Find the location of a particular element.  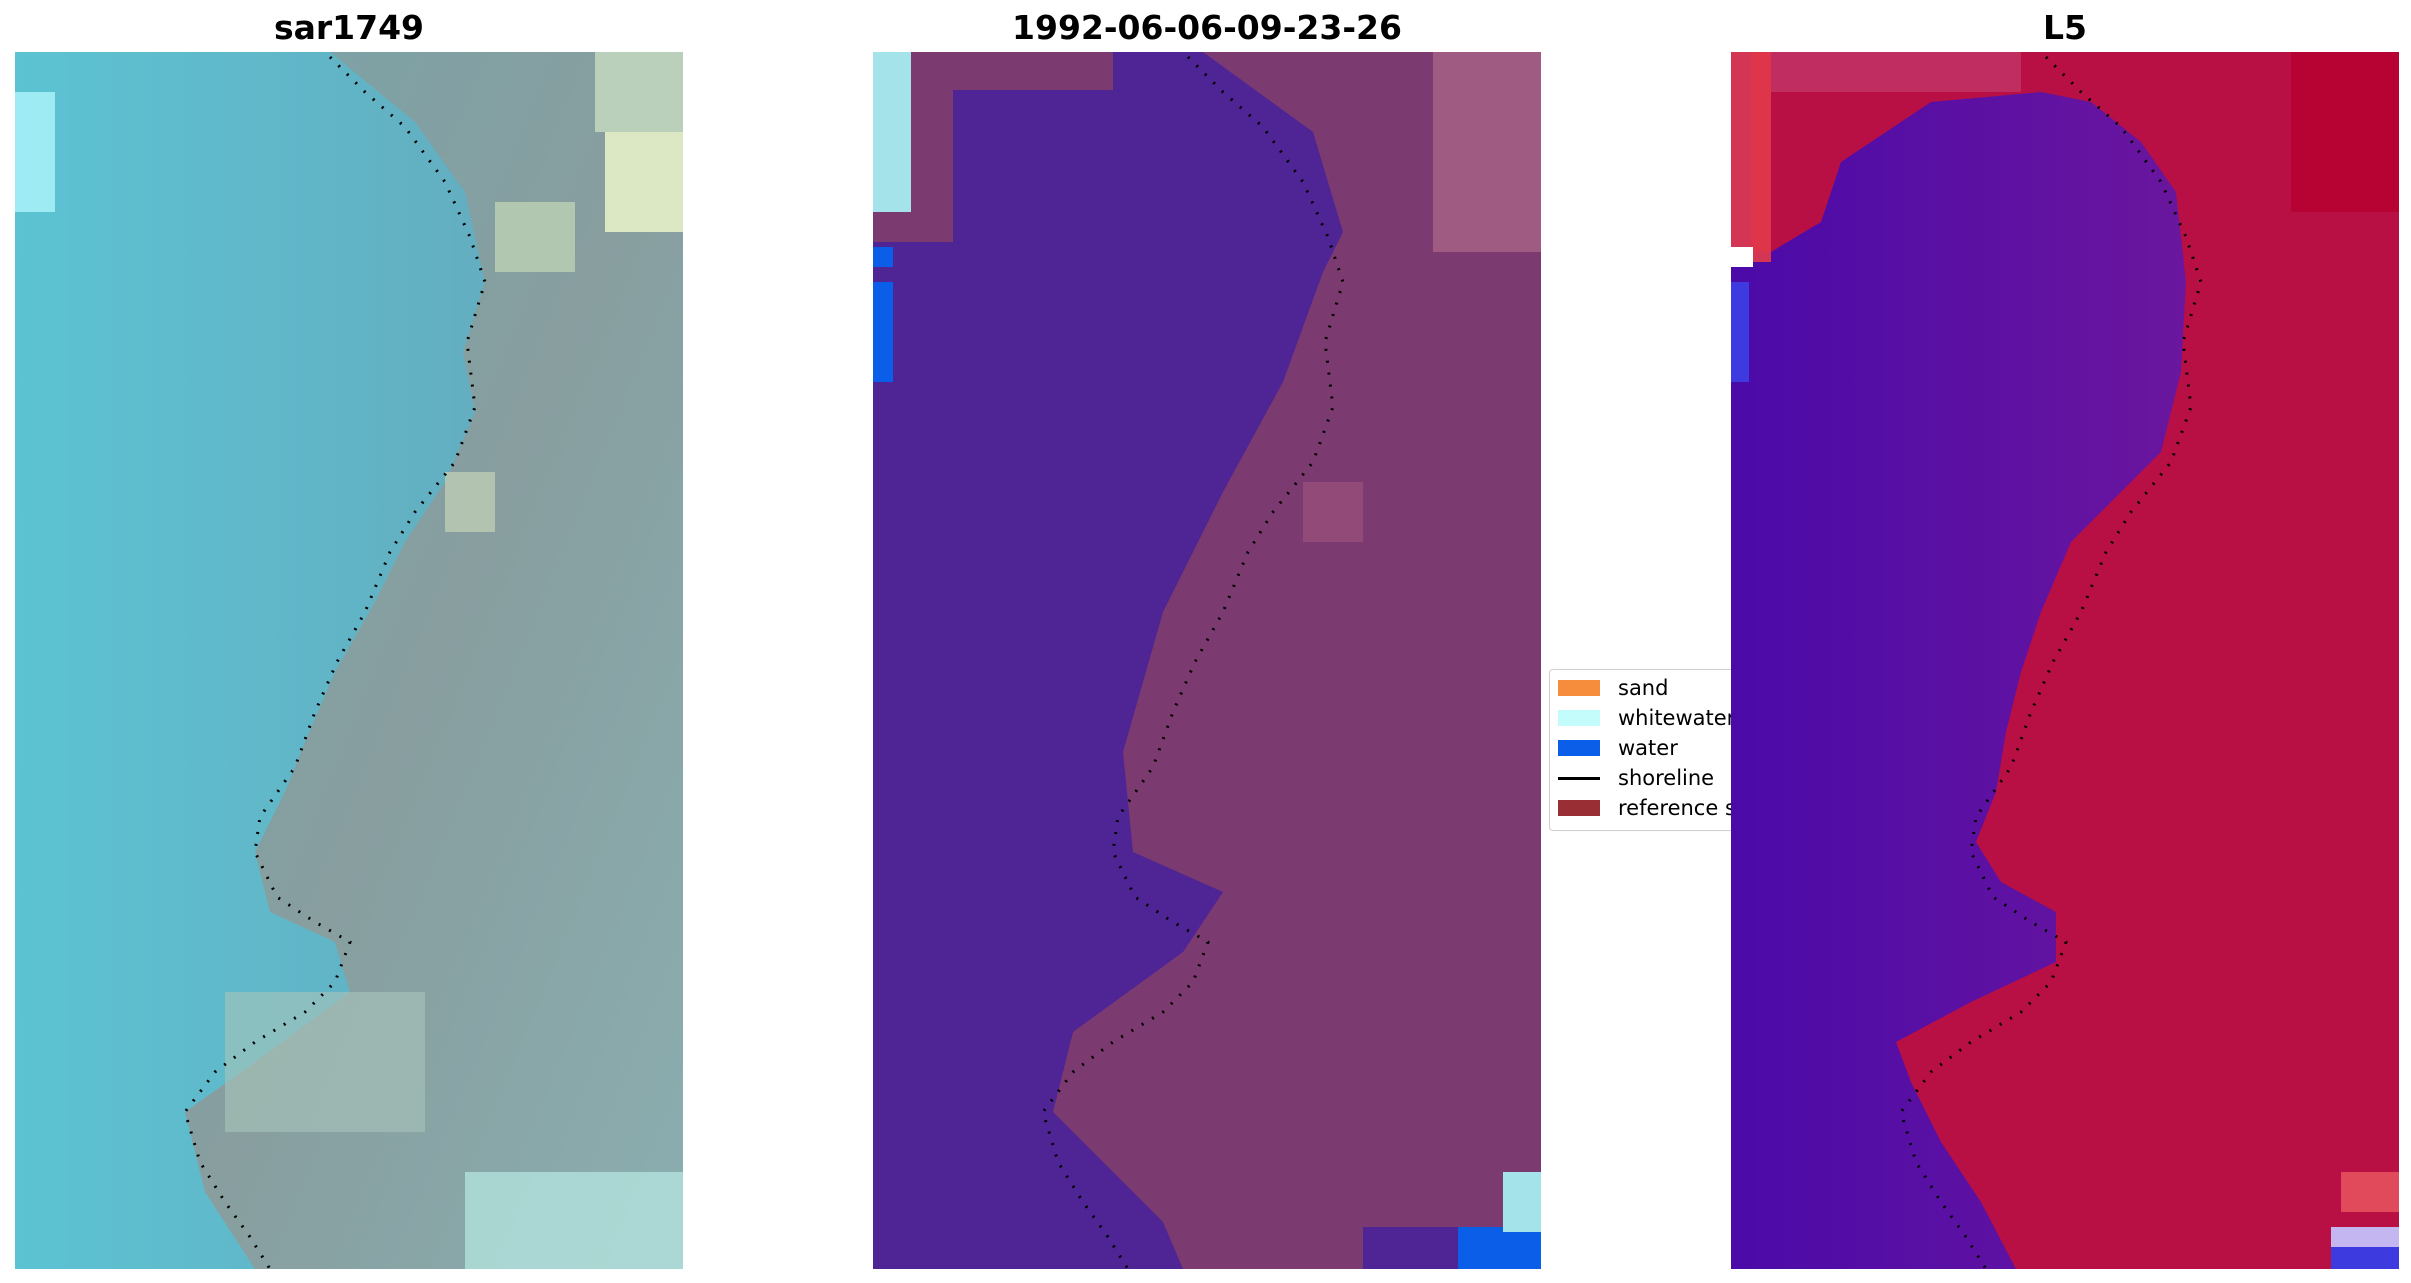

panel-title-classified: 1992-06-06-09-23-26 is located at coordinates (1207, 27).